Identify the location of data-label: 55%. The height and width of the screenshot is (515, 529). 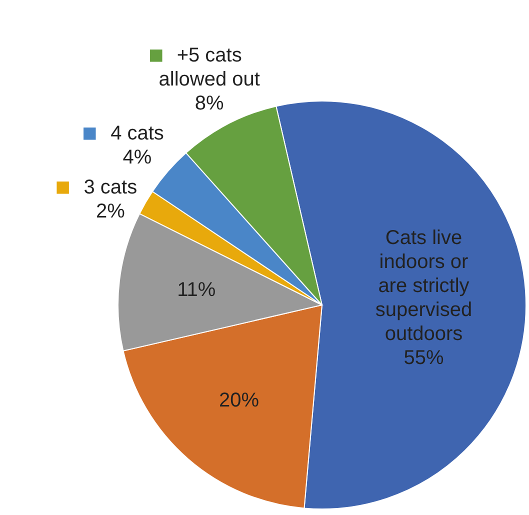
(424, 357).